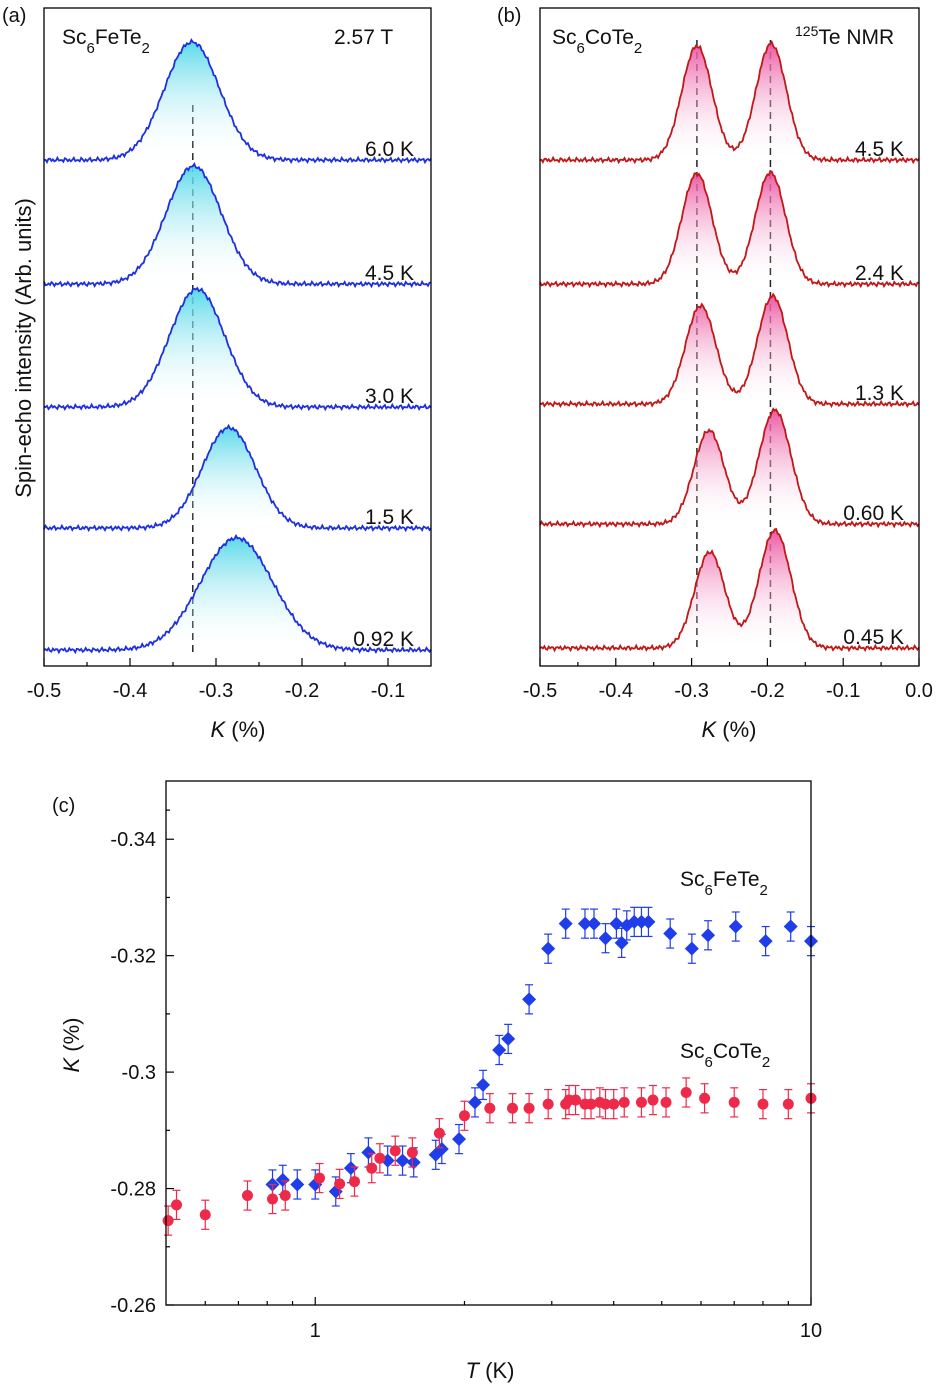  I want to click on panel-c-x-tick-label-0: 1, so click(315, 1331).